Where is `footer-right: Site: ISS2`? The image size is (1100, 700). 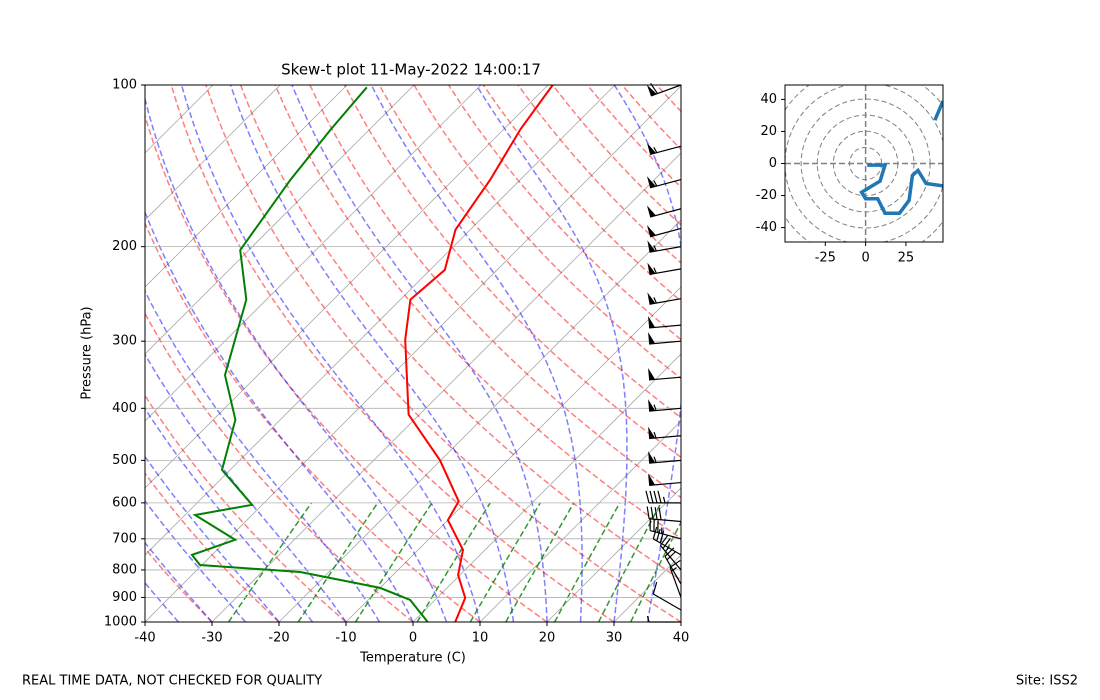 footer-right: Site: ISS2 is located at coordinates (1047, 681).